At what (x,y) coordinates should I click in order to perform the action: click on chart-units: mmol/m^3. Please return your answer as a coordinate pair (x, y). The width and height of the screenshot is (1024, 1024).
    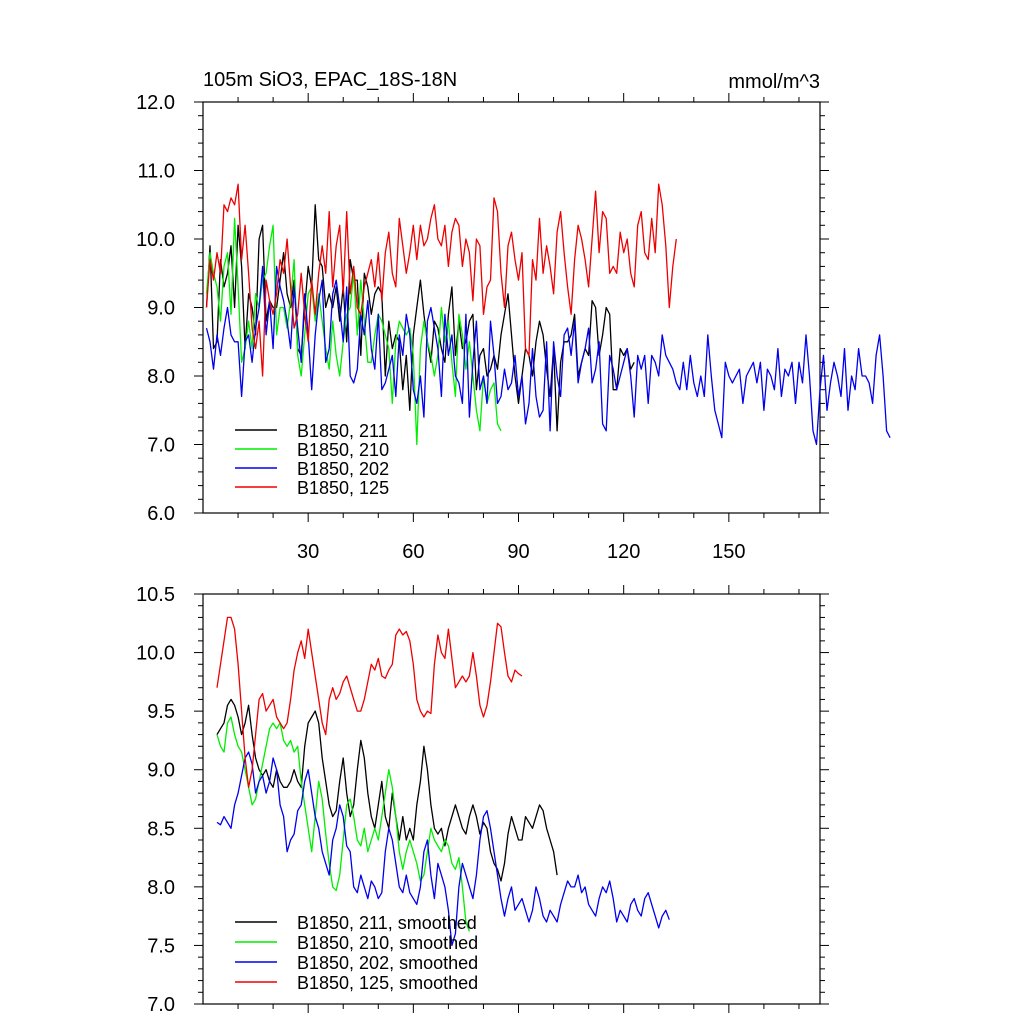
    Looking at the image, I should click on (774, 82).